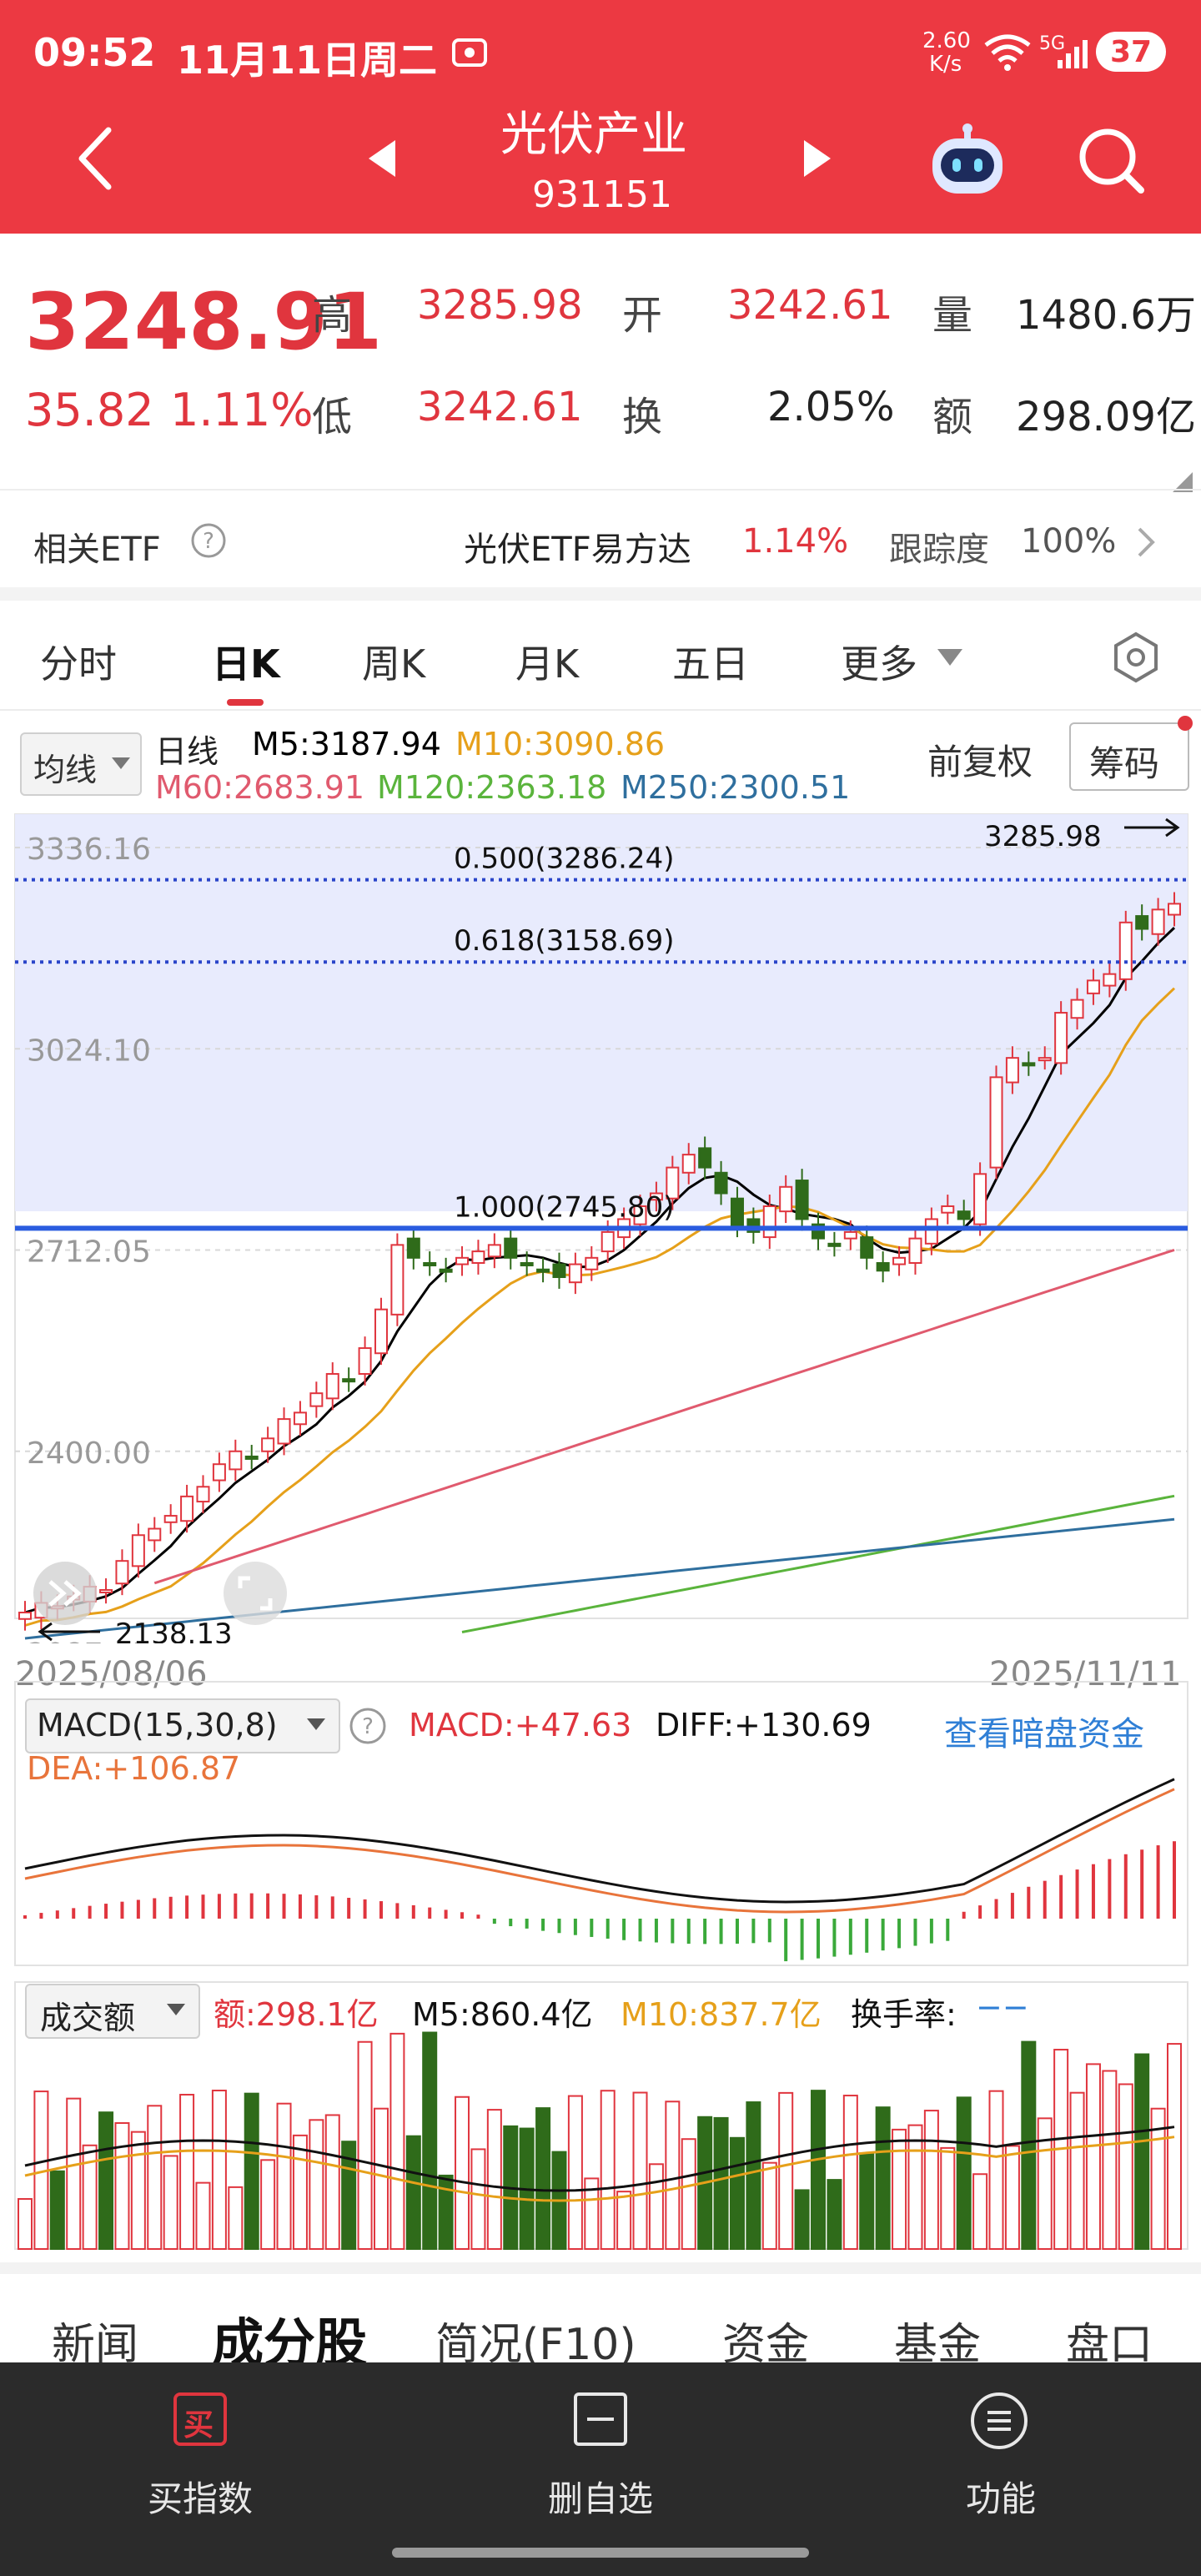  I want to click on tab-daily-k: 日K, so click(246, 664).